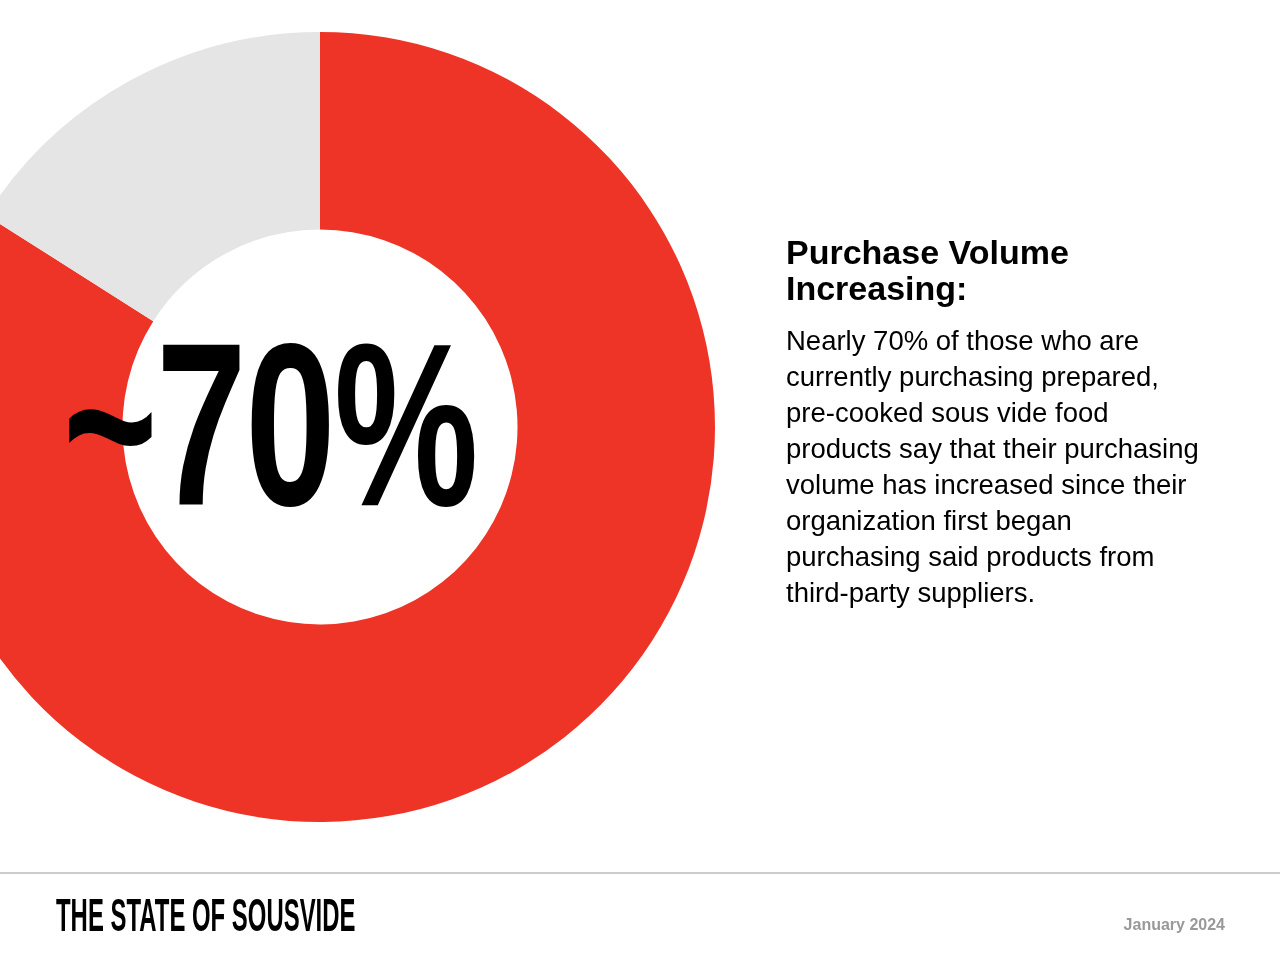 The width and height of the screenshot is (1280, 960). Describe the element at coordinates (206, 915) in the screenshot. I see `text: THE STATE OF SOUSVIDE` at that location.